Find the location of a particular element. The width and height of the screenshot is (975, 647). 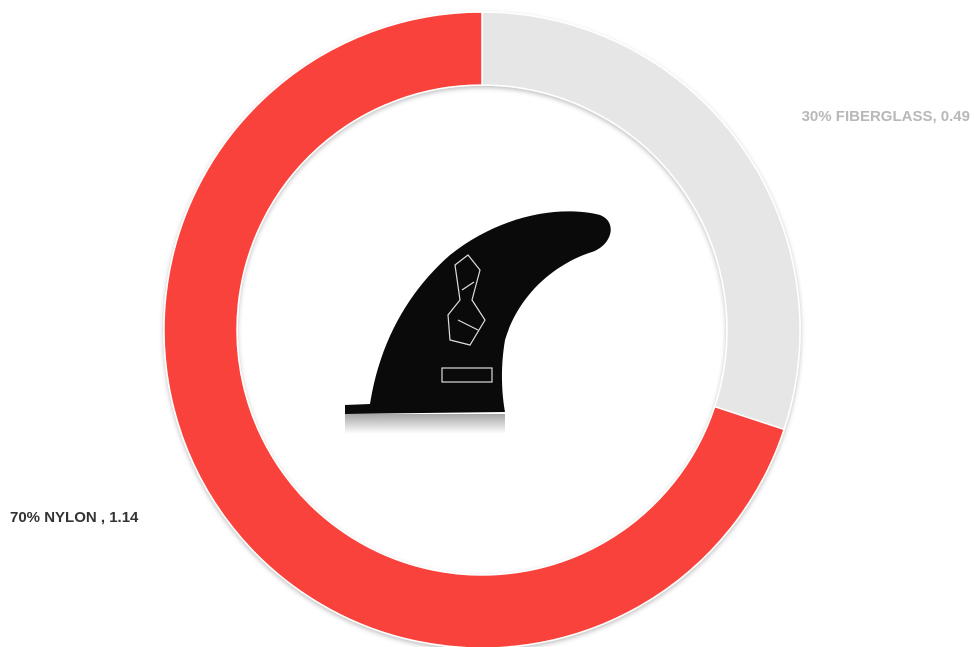

segment-label: 30% FIBERGLASS, 0.49 is located at coordinates (886, 116).